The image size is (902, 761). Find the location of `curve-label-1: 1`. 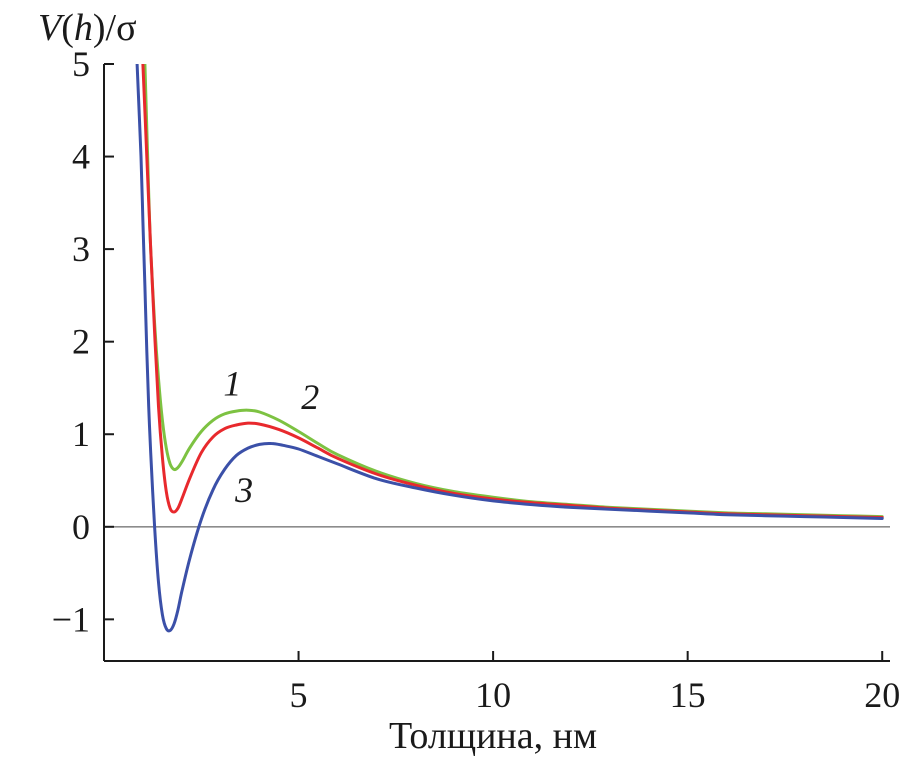

curve-label-1: 1 is located at coordinates (232, 383).